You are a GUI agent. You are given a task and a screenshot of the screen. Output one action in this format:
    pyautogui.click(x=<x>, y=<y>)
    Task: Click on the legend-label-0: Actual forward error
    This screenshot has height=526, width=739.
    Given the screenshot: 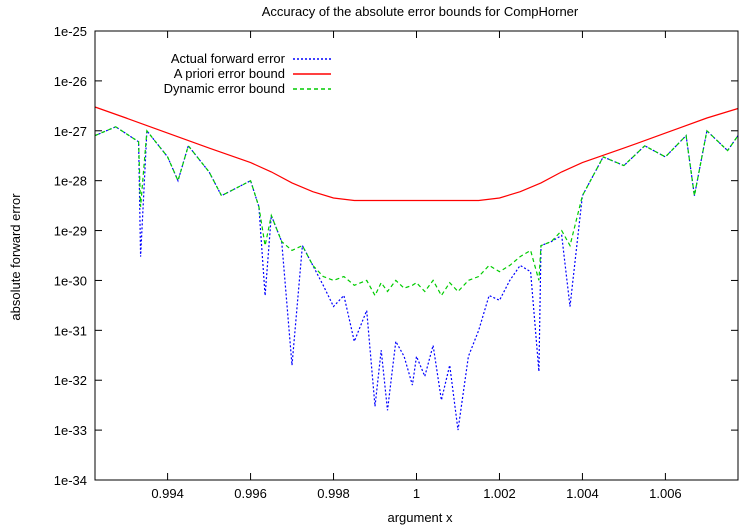 What is the action you would take?
    pyautogui.click(x=228, y=58)
    